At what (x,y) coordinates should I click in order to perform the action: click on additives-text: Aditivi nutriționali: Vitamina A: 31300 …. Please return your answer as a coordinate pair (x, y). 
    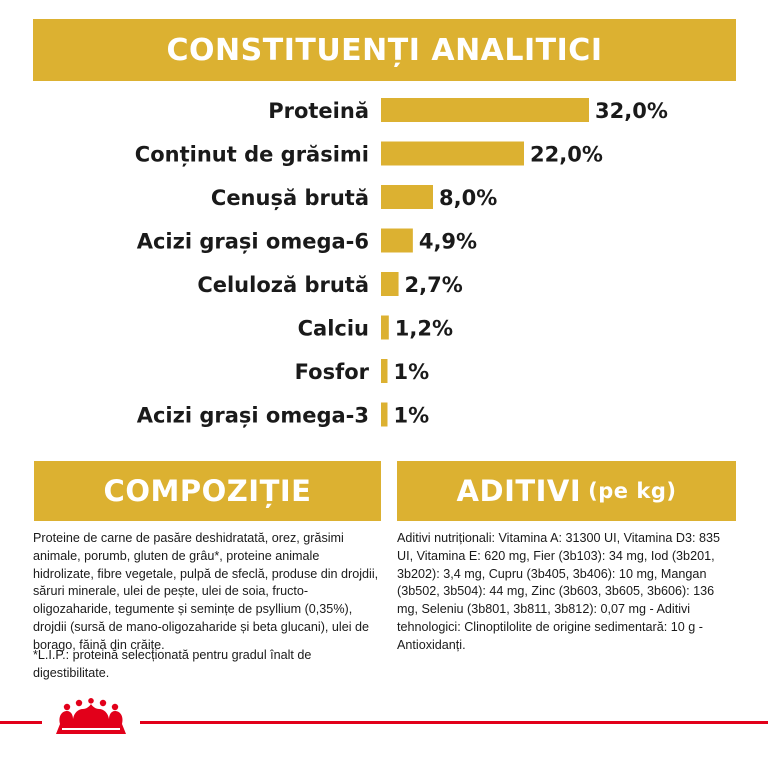
    Looking at the image, I should click on (558, 591).